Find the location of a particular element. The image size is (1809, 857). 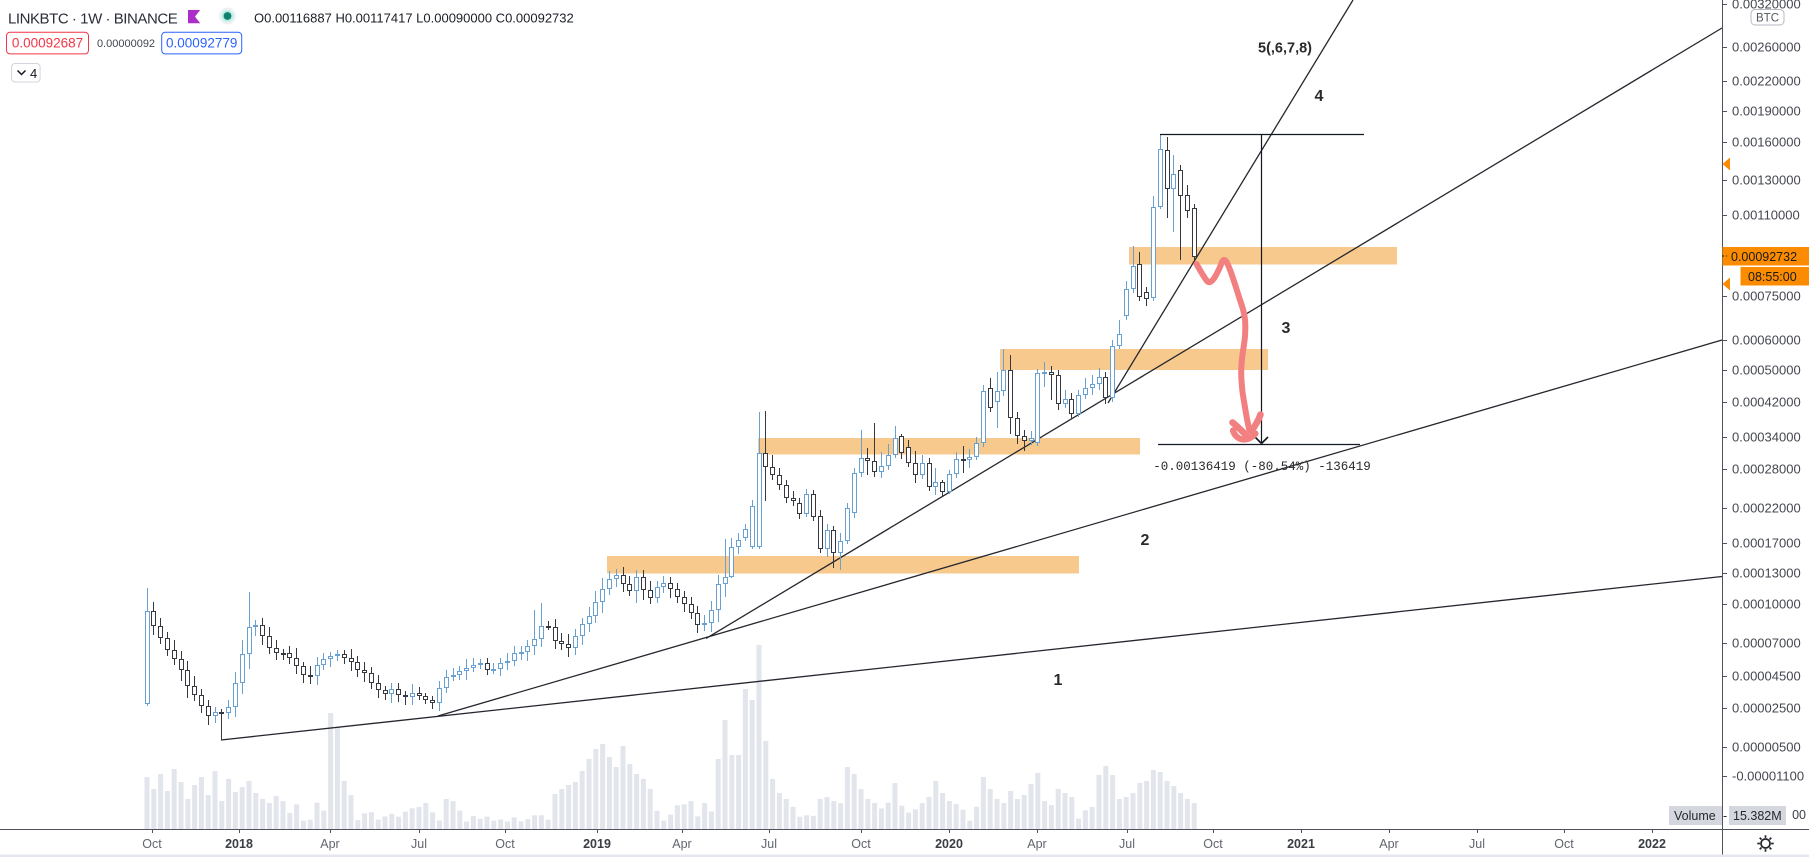

svg-text: 0.00092687 is located at coordinates (47, 43).